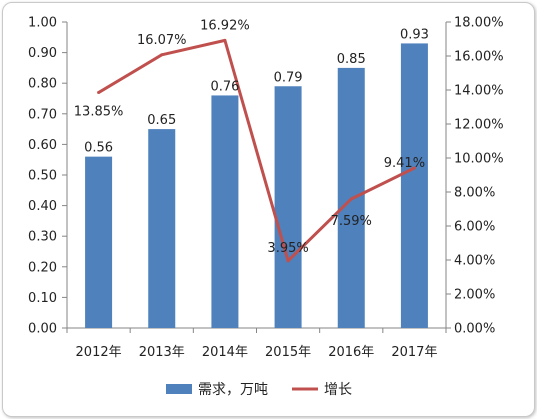 The width and height of the screenshot is (537, 419). What do you see at coordinates (42, 23) in the screenshot?
I see `y-left-tick-label: 1.00` at bounding box center [42, 23].